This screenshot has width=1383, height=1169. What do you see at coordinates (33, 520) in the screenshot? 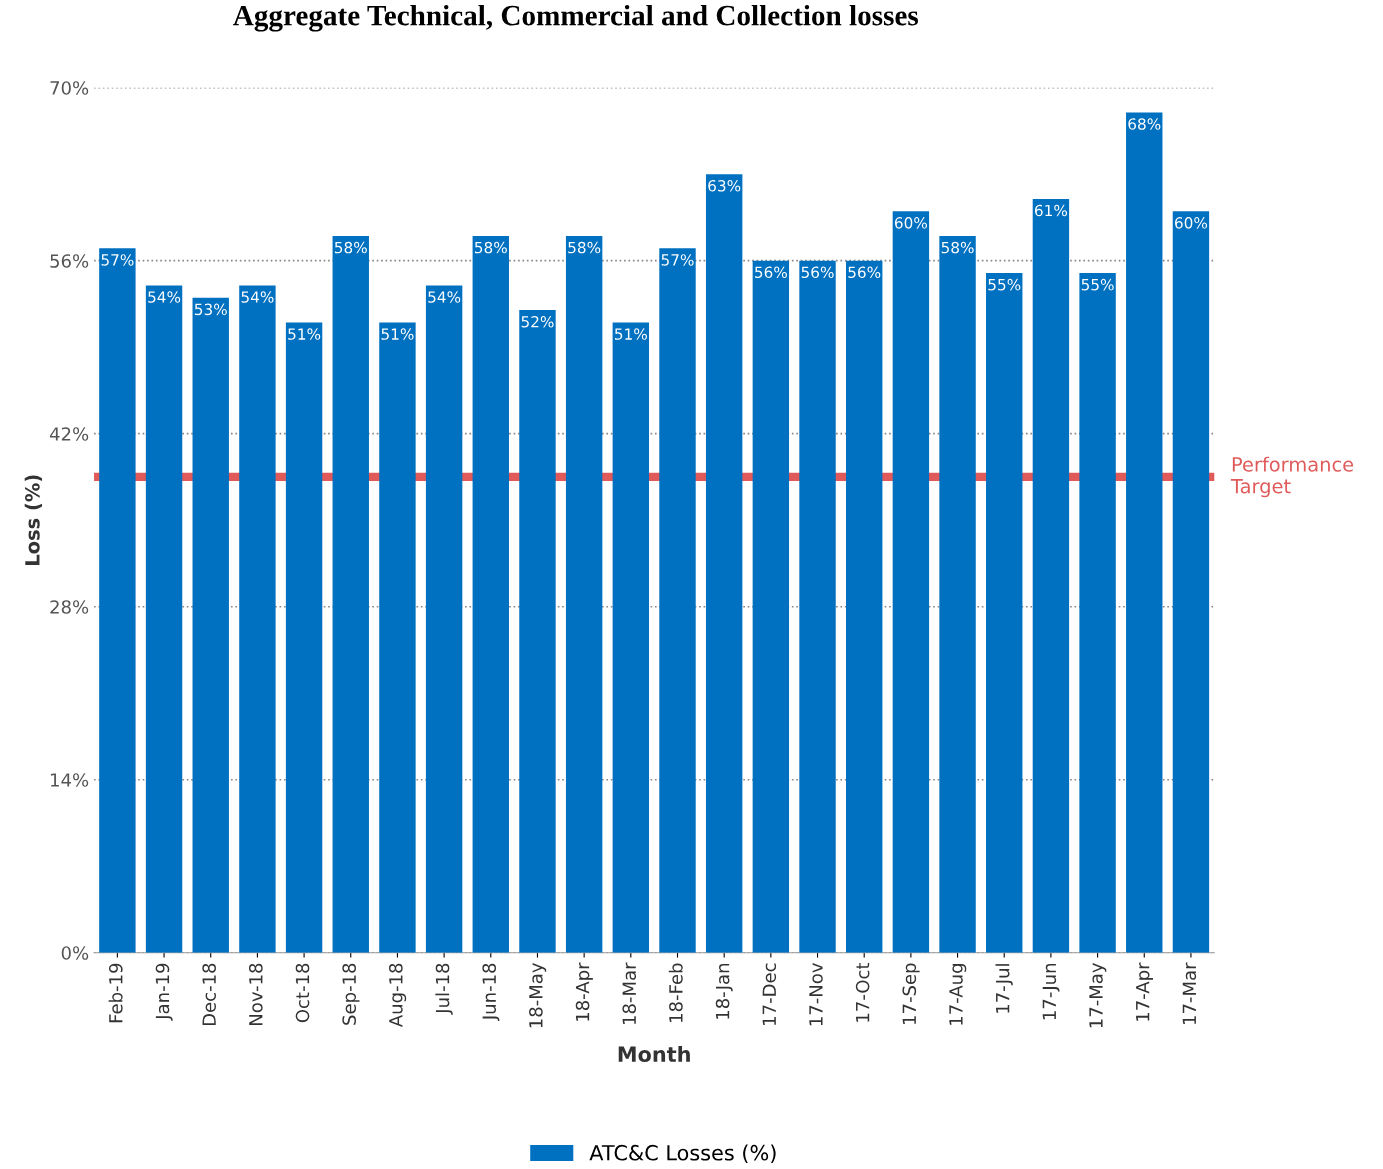
I see `y-axis-title: Loss (%)` at bounding box center [33, 520].